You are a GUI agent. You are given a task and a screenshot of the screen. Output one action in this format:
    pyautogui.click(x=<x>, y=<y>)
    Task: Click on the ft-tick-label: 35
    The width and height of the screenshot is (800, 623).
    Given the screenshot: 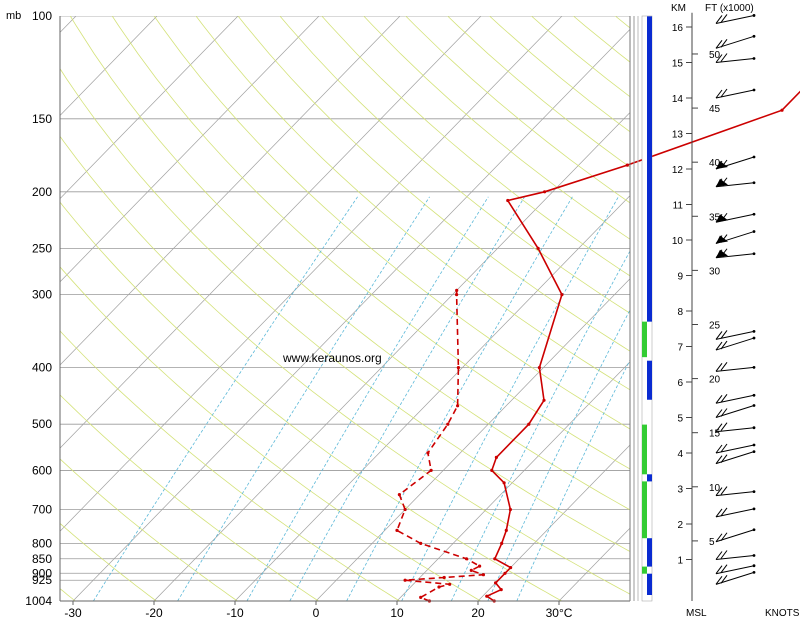 What is the action you would take?
    pyautogui.click(x=715, y=217)
    